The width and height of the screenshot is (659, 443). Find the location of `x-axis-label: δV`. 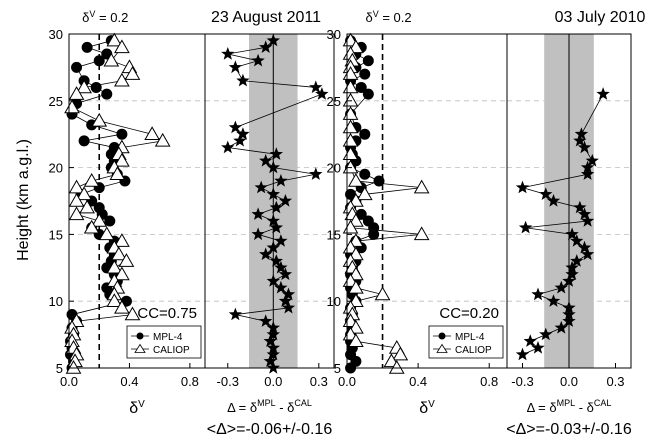

x-axis-label: δV is located at coordinates (427, 408).